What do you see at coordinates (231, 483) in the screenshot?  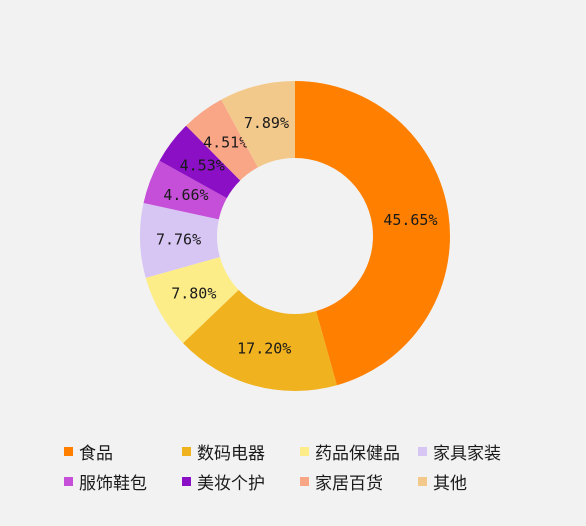 I see `legend-label-5: 美妆个护` at bounding box center [231, 483].